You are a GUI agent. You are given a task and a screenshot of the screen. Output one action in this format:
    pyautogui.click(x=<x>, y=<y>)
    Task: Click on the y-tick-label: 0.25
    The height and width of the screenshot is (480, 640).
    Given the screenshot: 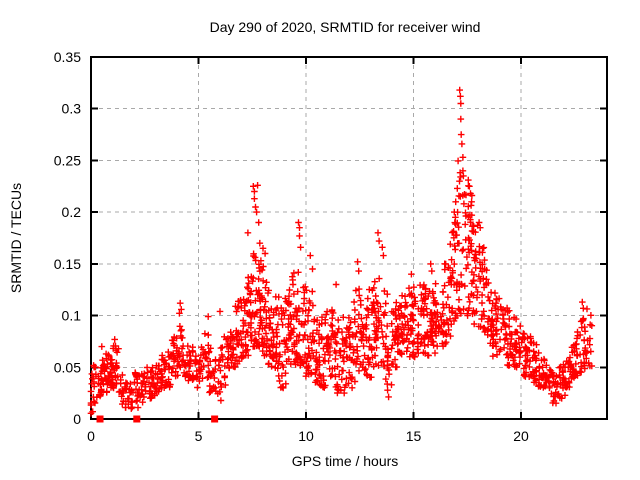 What is the action you would take?
    pyautogui.click(x=67, y=160)
    